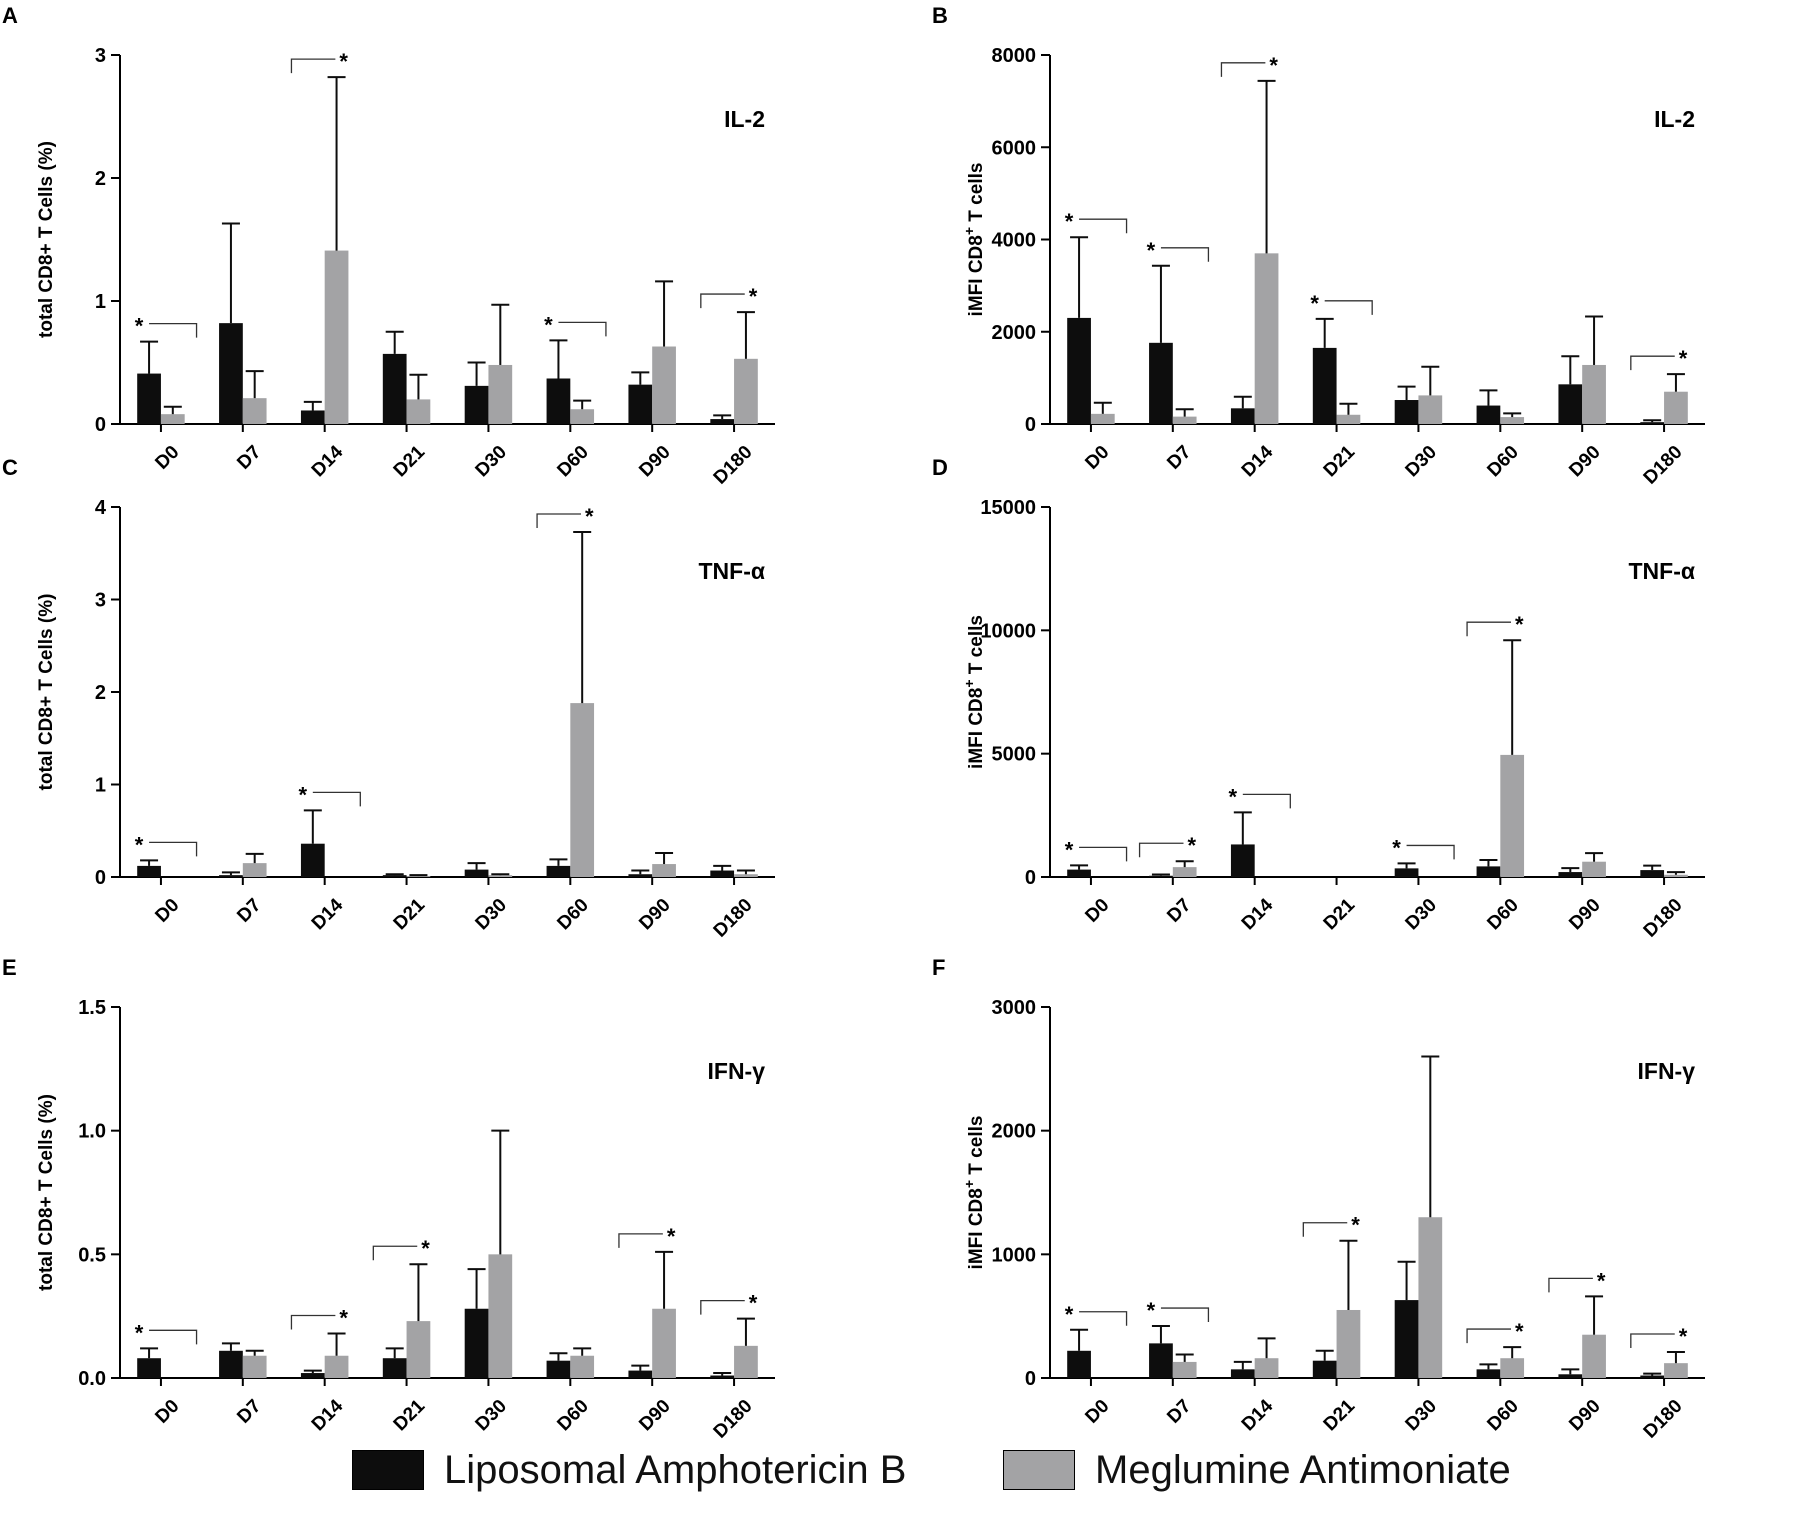 This screenshot has height=1515, width=1806. I want to click on legend-item-lamb: Liposomal Amphotericin B, so click(629, 1470).